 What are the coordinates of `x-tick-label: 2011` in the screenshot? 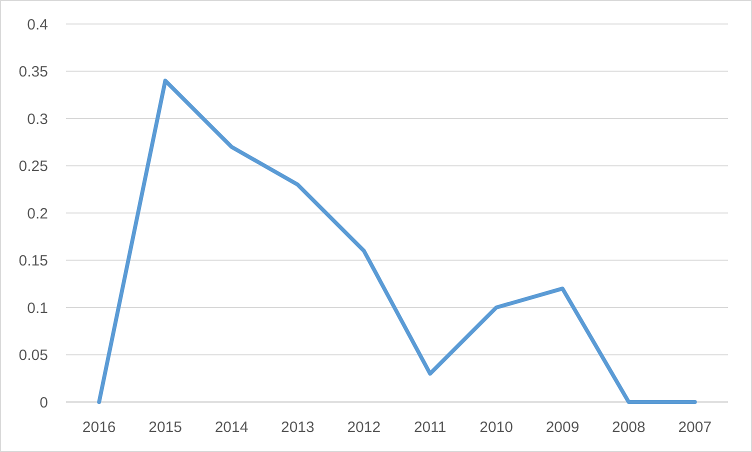 It's located at (430, 427).